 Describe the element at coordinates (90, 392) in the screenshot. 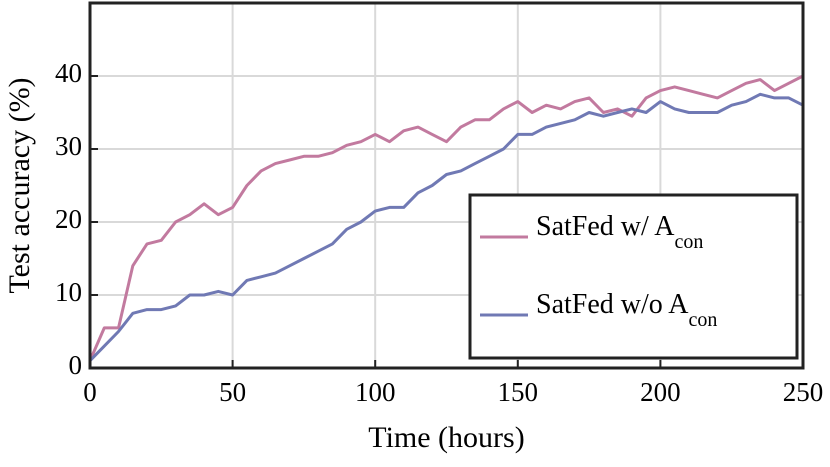

I see `x-tick-label: 0` at that location.